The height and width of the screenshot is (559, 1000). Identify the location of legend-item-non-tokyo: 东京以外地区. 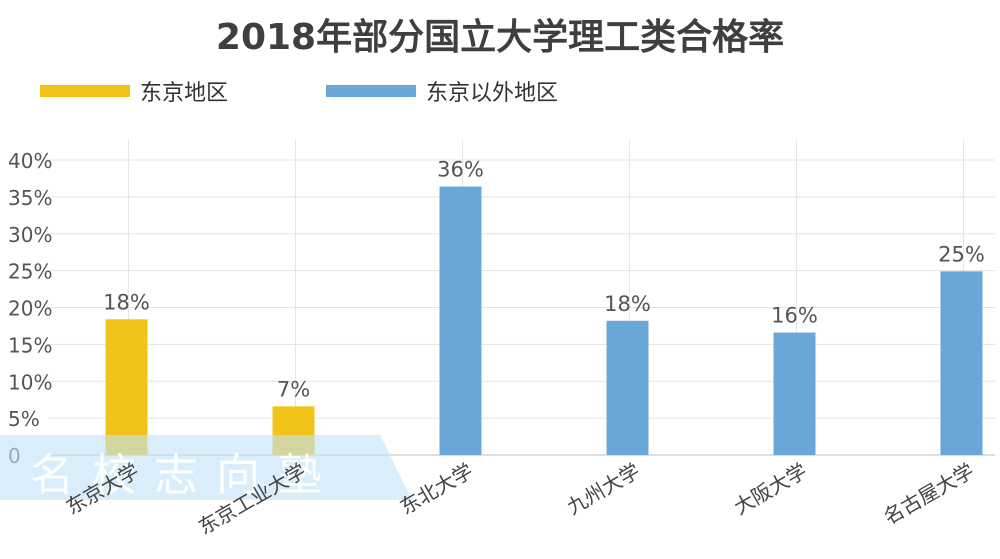
(442, 91).